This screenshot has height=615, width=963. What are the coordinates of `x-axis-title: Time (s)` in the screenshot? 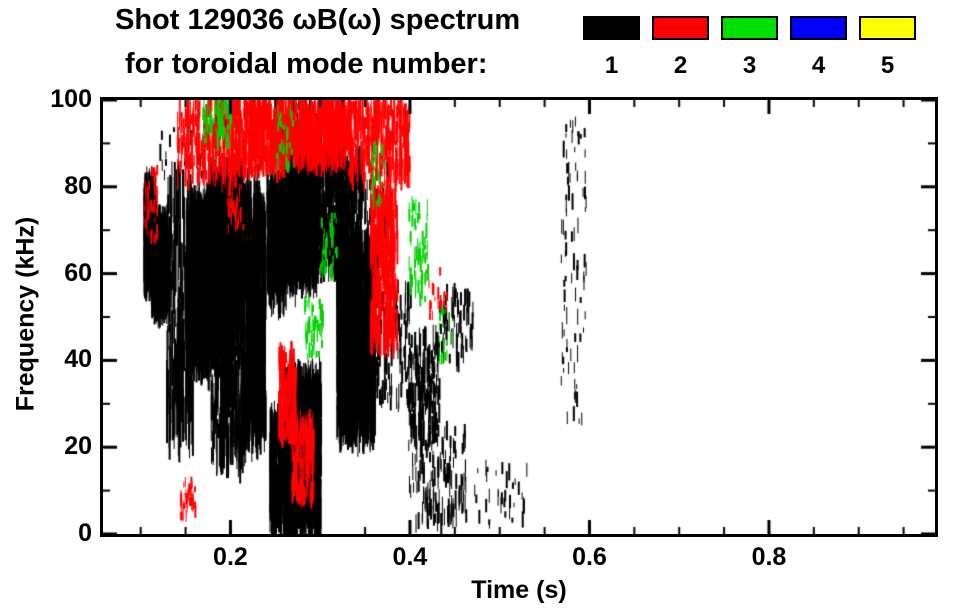 It's located at (519, 590).